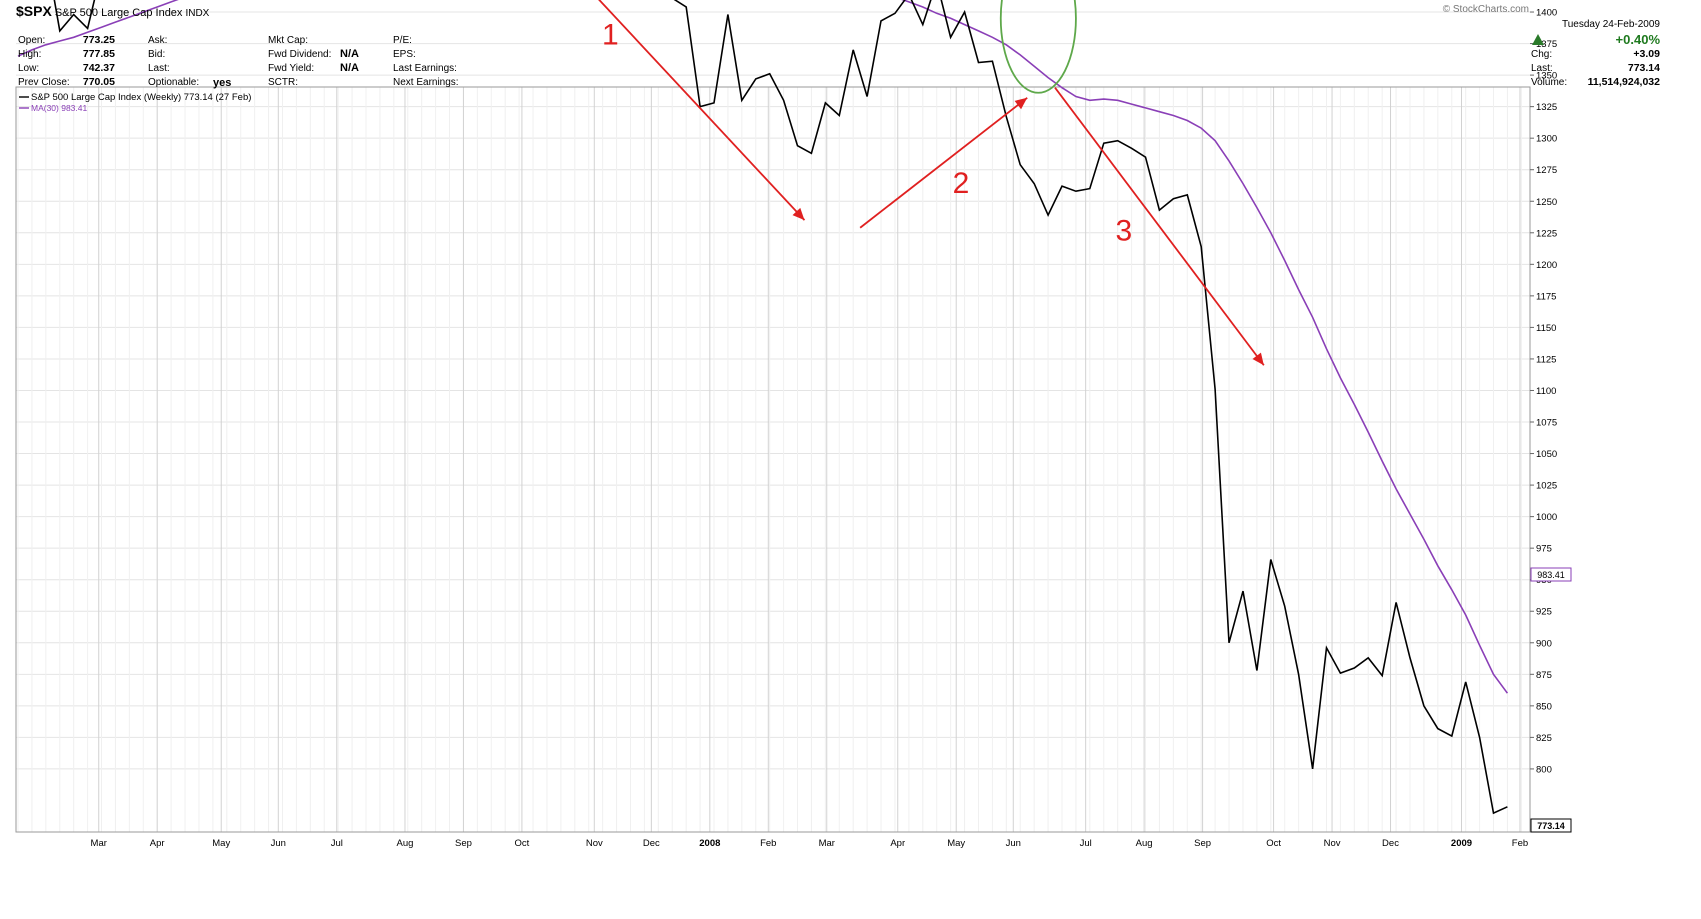 The width and height of the screenshot is (1701, 919). What do you see at coordinates (1544, 706) in the screenshot?
I see `y-tick-label: 850` at bounding box center [1544, 706].